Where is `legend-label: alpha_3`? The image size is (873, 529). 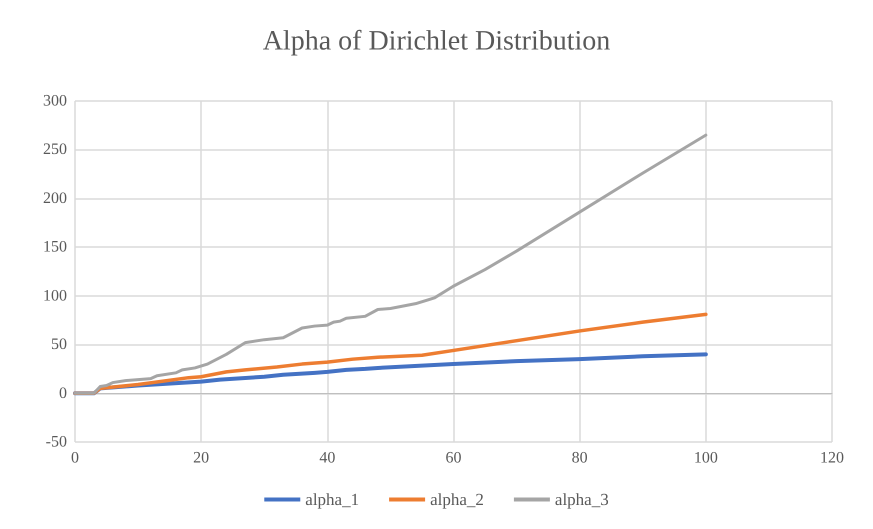
legend-label: alpha_3 is located at coordinates (581, 499).